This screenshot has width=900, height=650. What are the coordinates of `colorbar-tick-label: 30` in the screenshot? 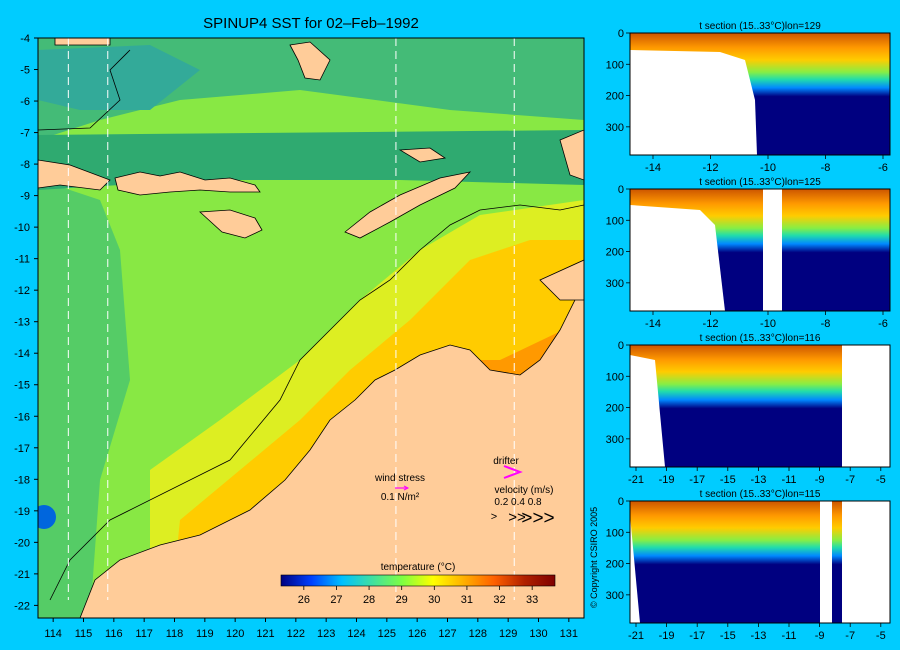 It's located at (434, 600).